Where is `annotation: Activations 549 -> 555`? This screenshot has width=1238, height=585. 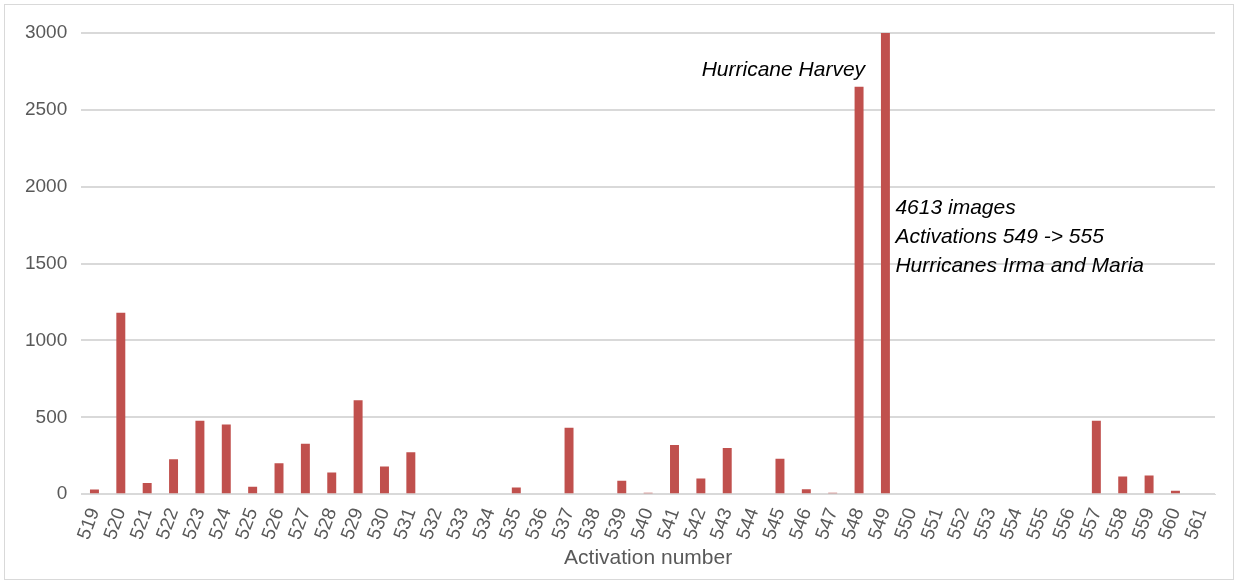
annotation: Activations 549 -> 555 is located at coordinates (999, 236).